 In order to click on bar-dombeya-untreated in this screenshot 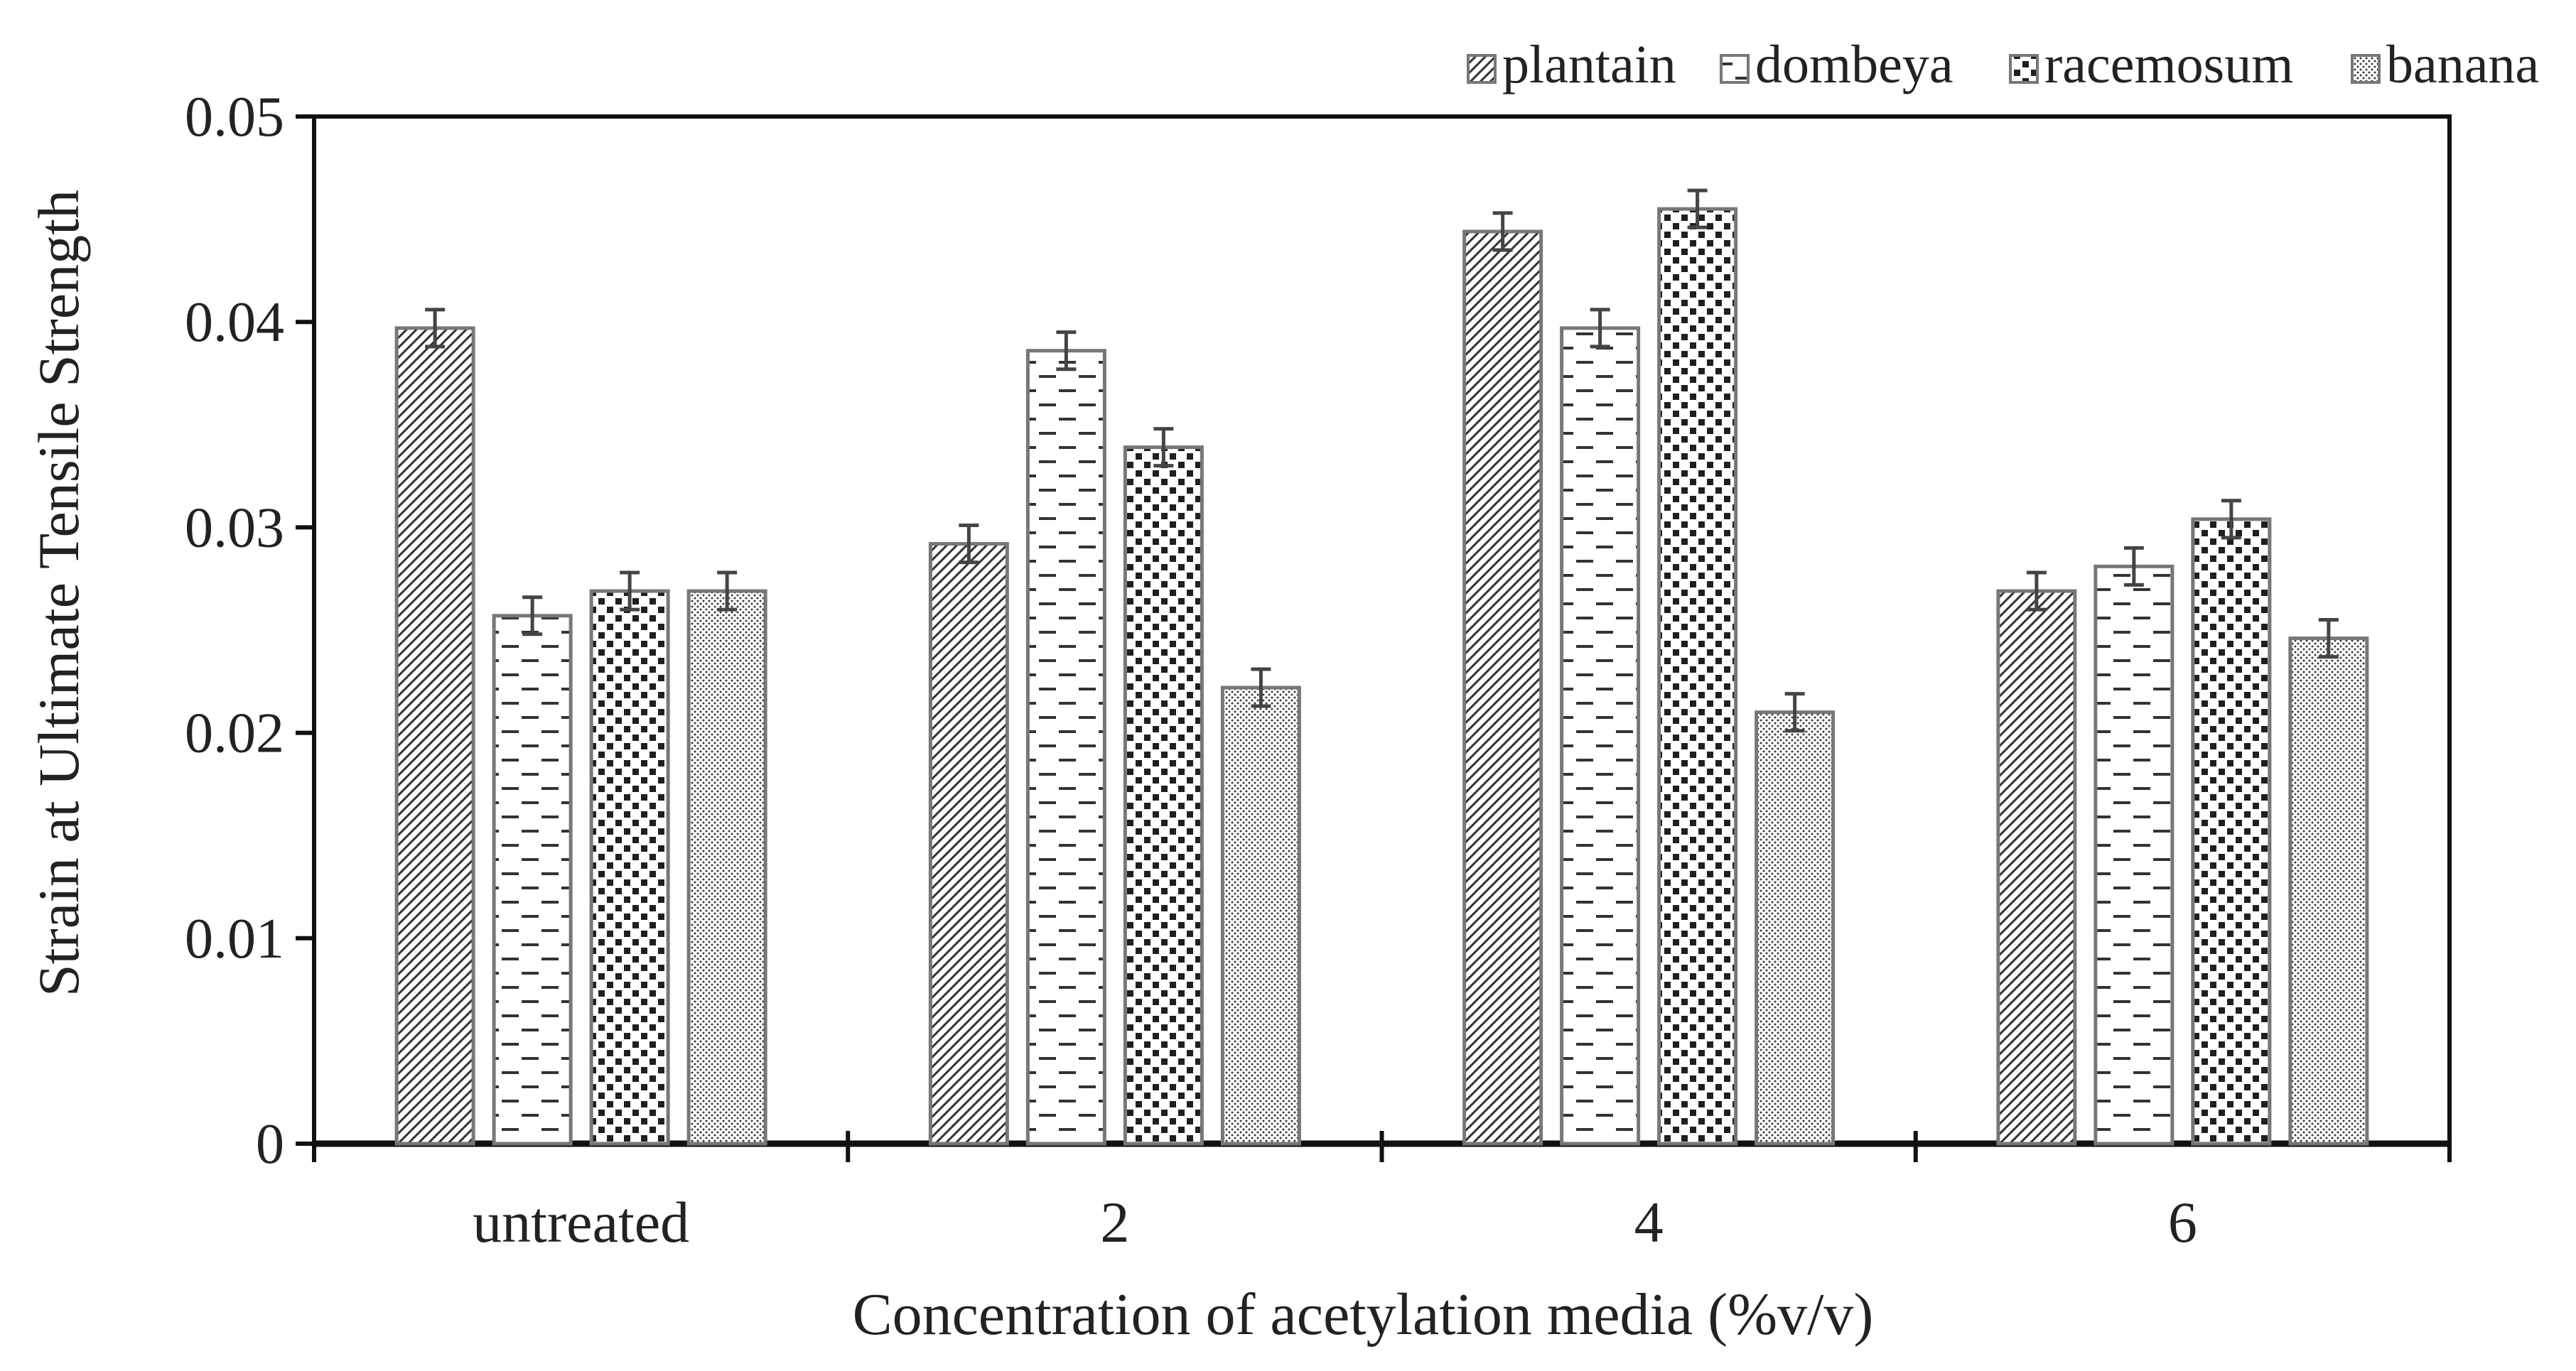, I will do `click(532, 880)`.